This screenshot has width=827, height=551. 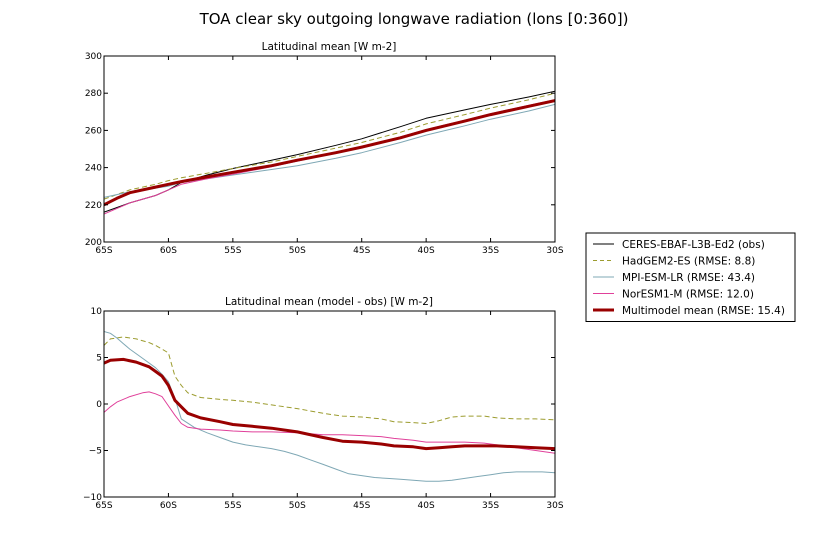 What do you see at coordinates (703, 311) in the screenshot?
I see `legend-label: Multimodel mean (RMSE: 15.4)` at bounding box center [703, 311].